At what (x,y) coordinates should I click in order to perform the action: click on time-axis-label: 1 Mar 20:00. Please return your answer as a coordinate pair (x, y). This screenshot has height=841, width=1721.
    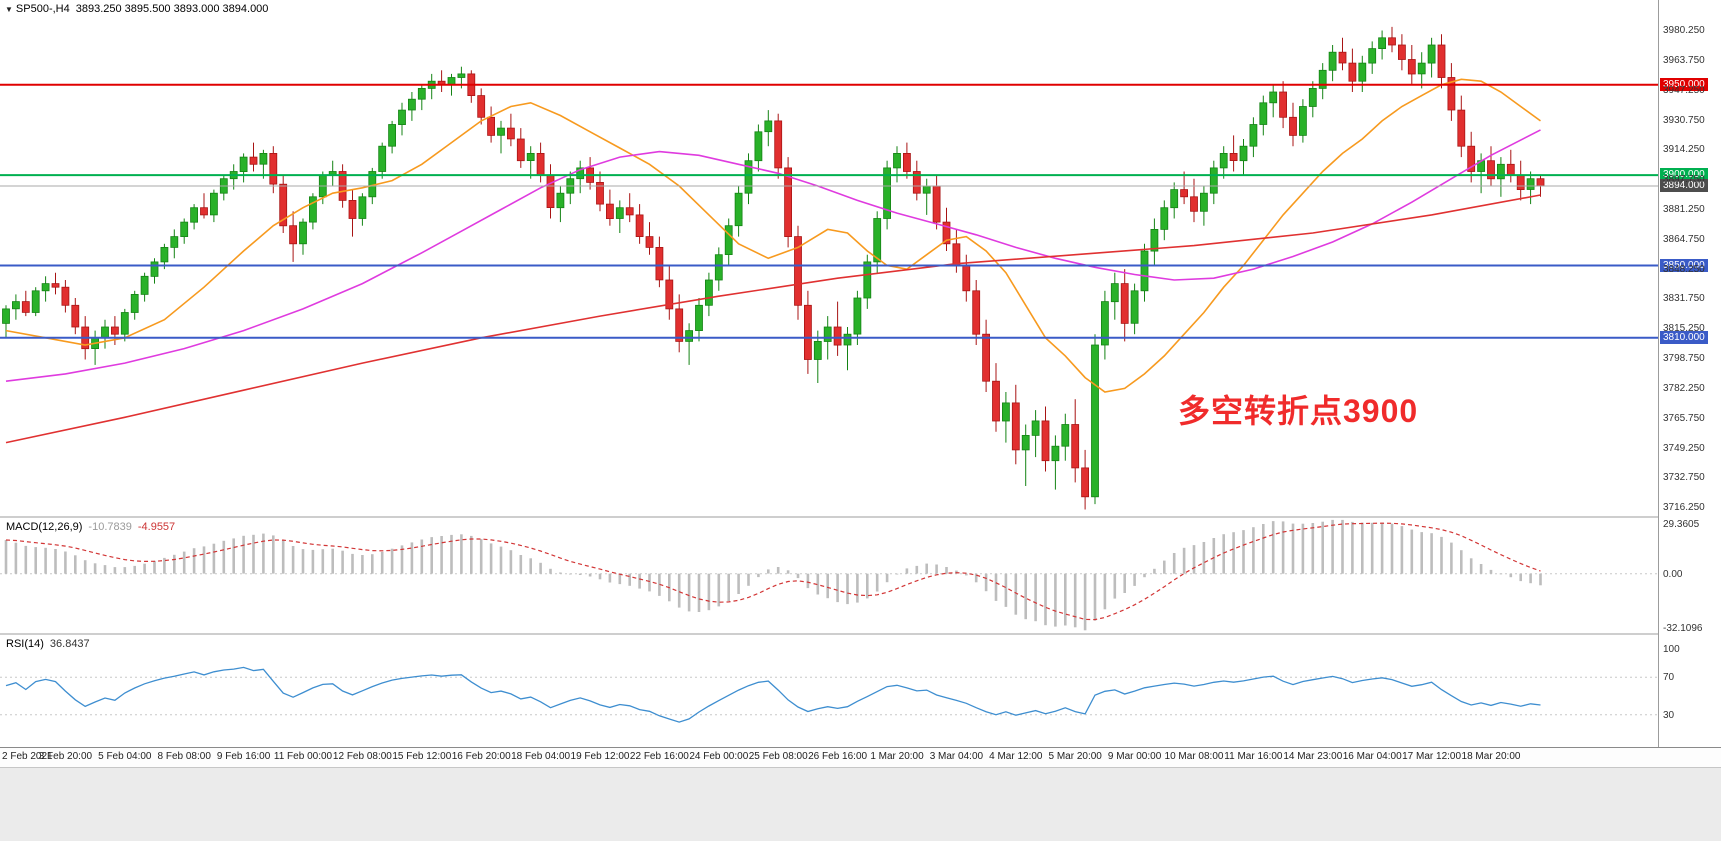
    Looking at the image, I should click on (897, 756).